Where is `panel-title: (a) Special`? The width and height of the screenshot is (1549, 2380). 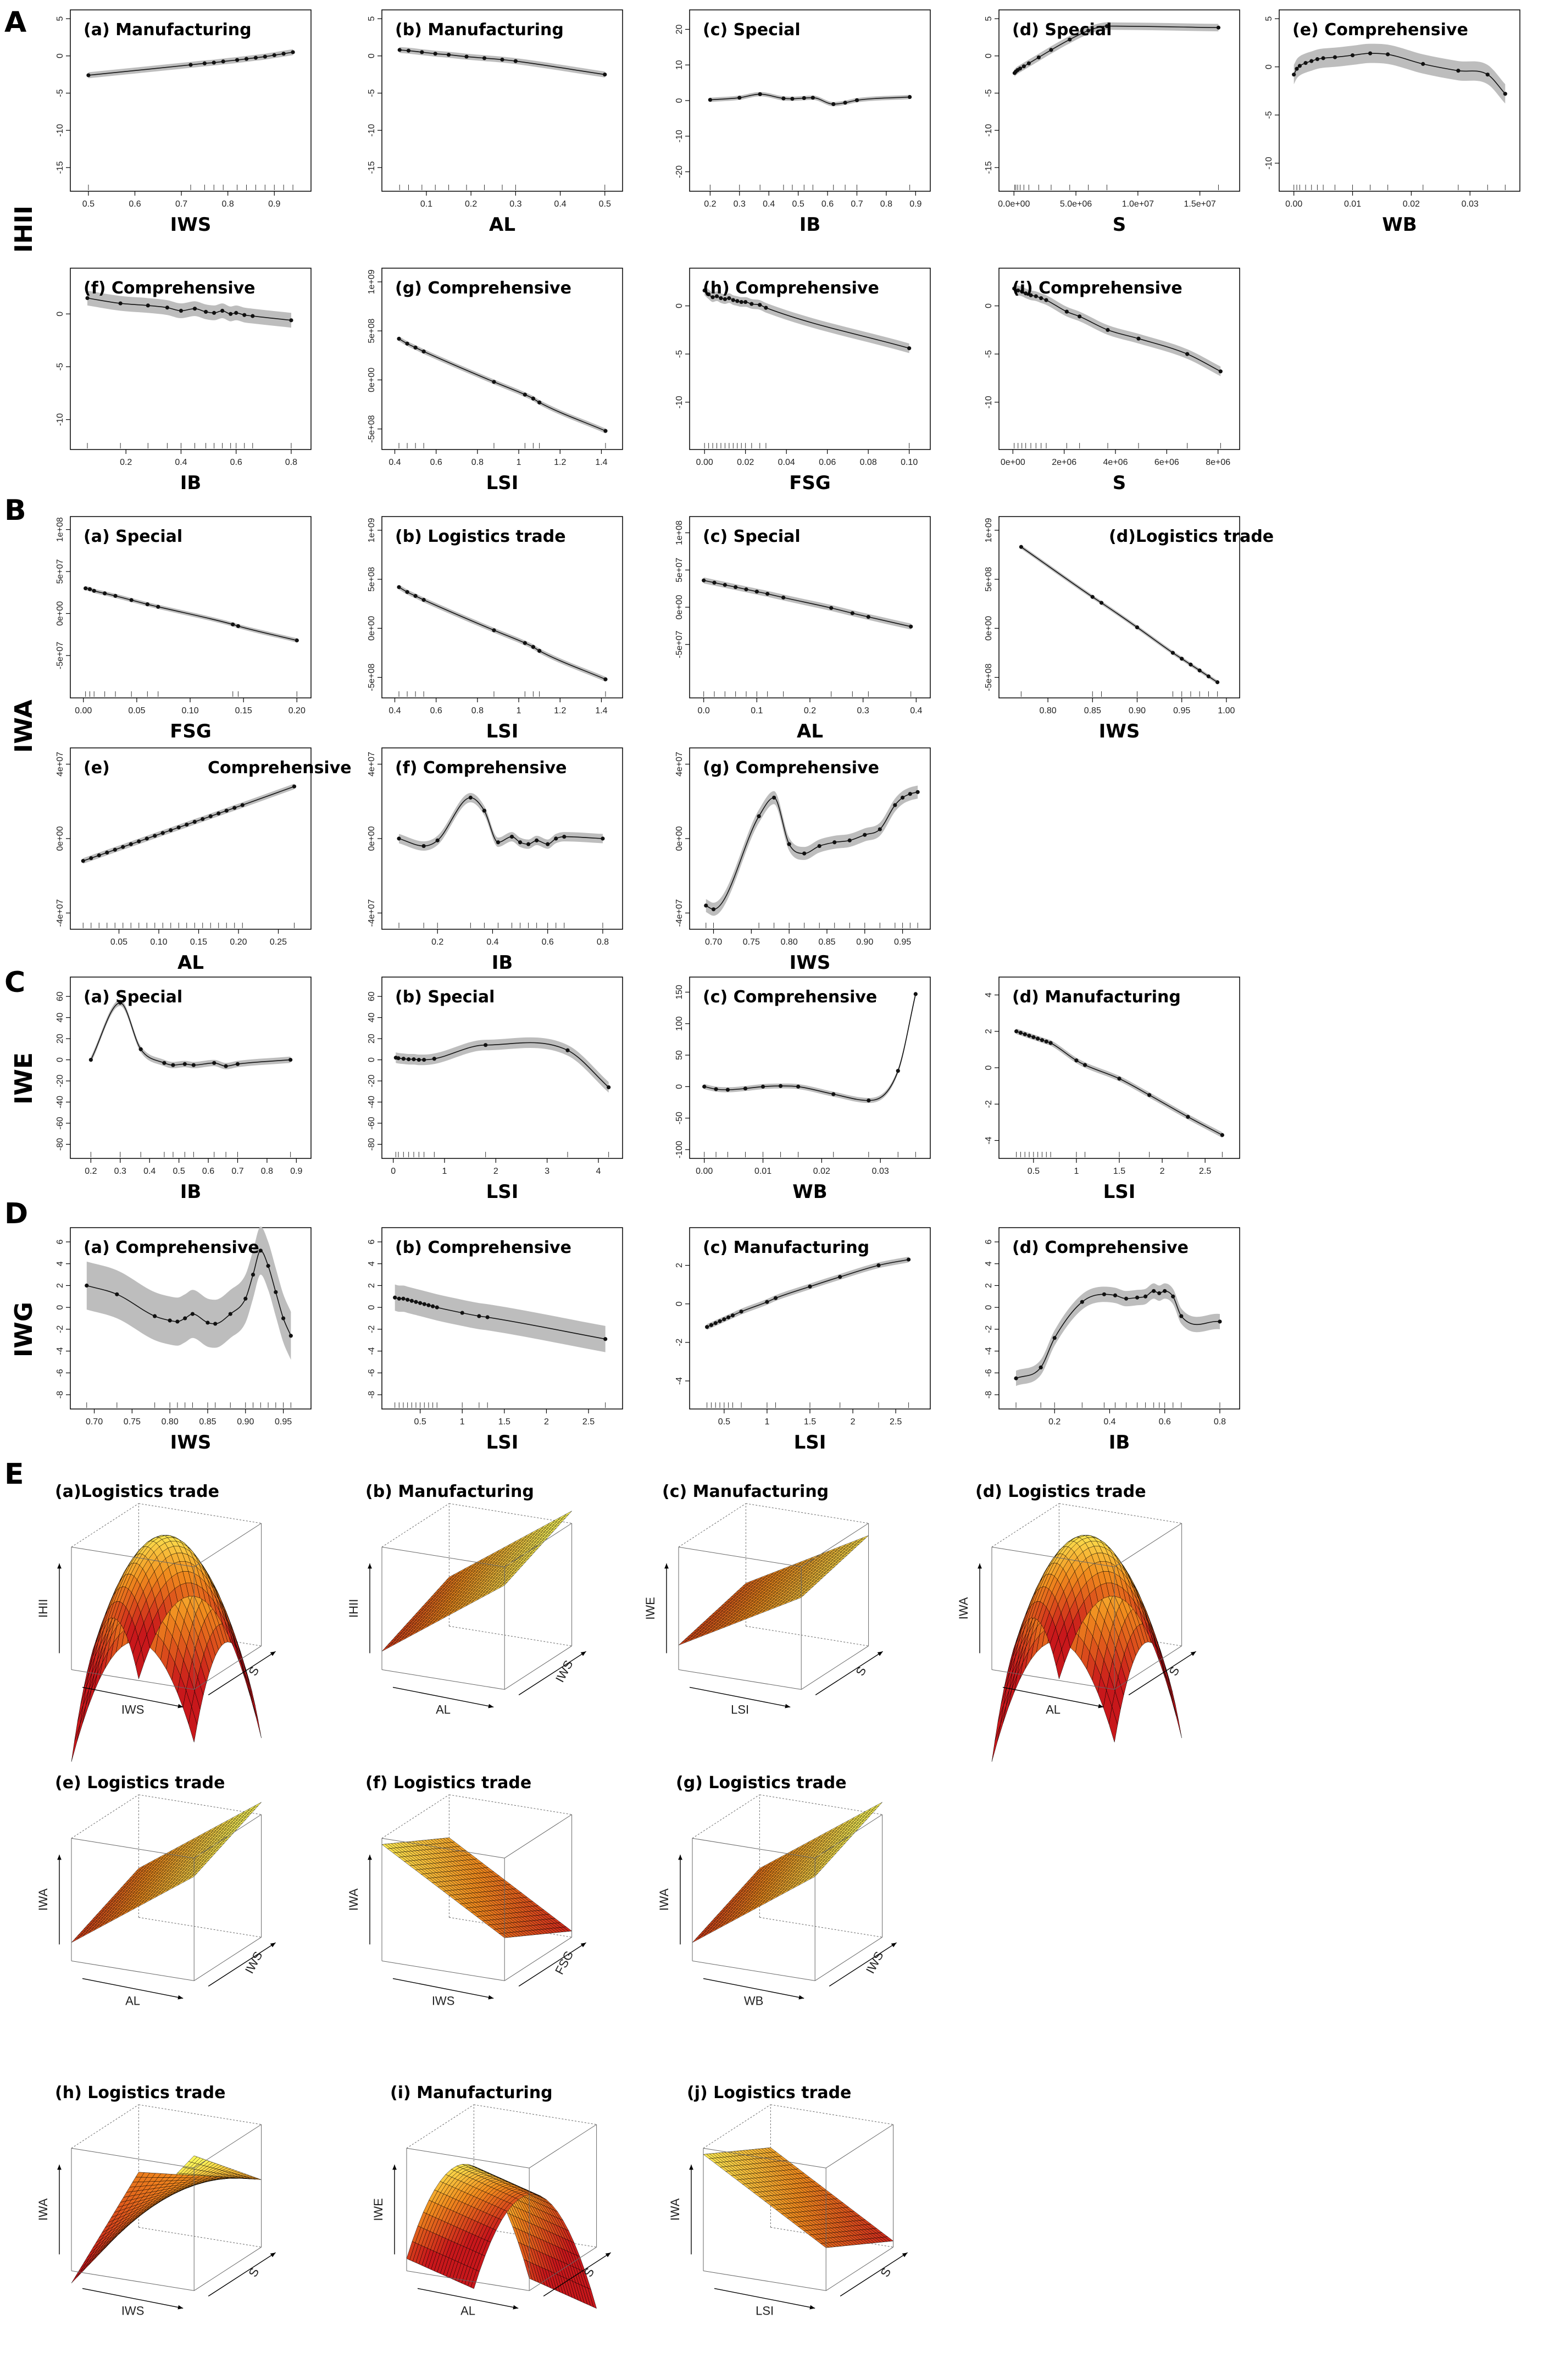 panel-title: (a) Special is located at coordinates (133, 536).